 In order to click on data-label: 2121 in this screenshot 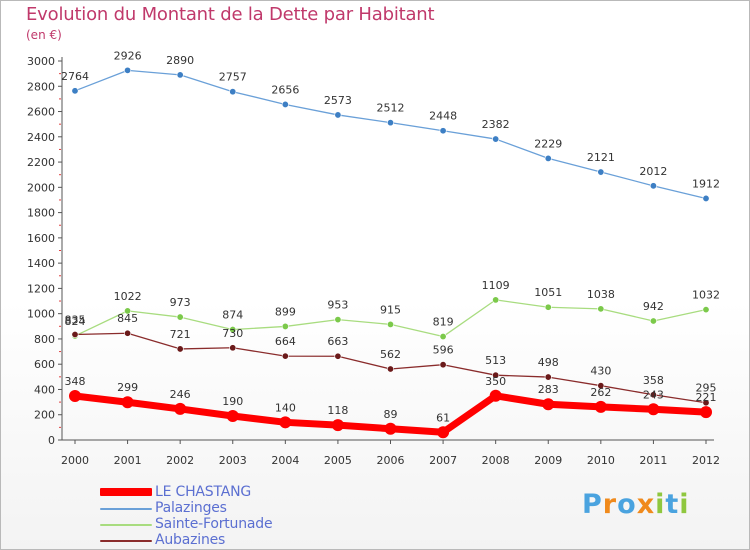, I will do `click(601, 157)`.